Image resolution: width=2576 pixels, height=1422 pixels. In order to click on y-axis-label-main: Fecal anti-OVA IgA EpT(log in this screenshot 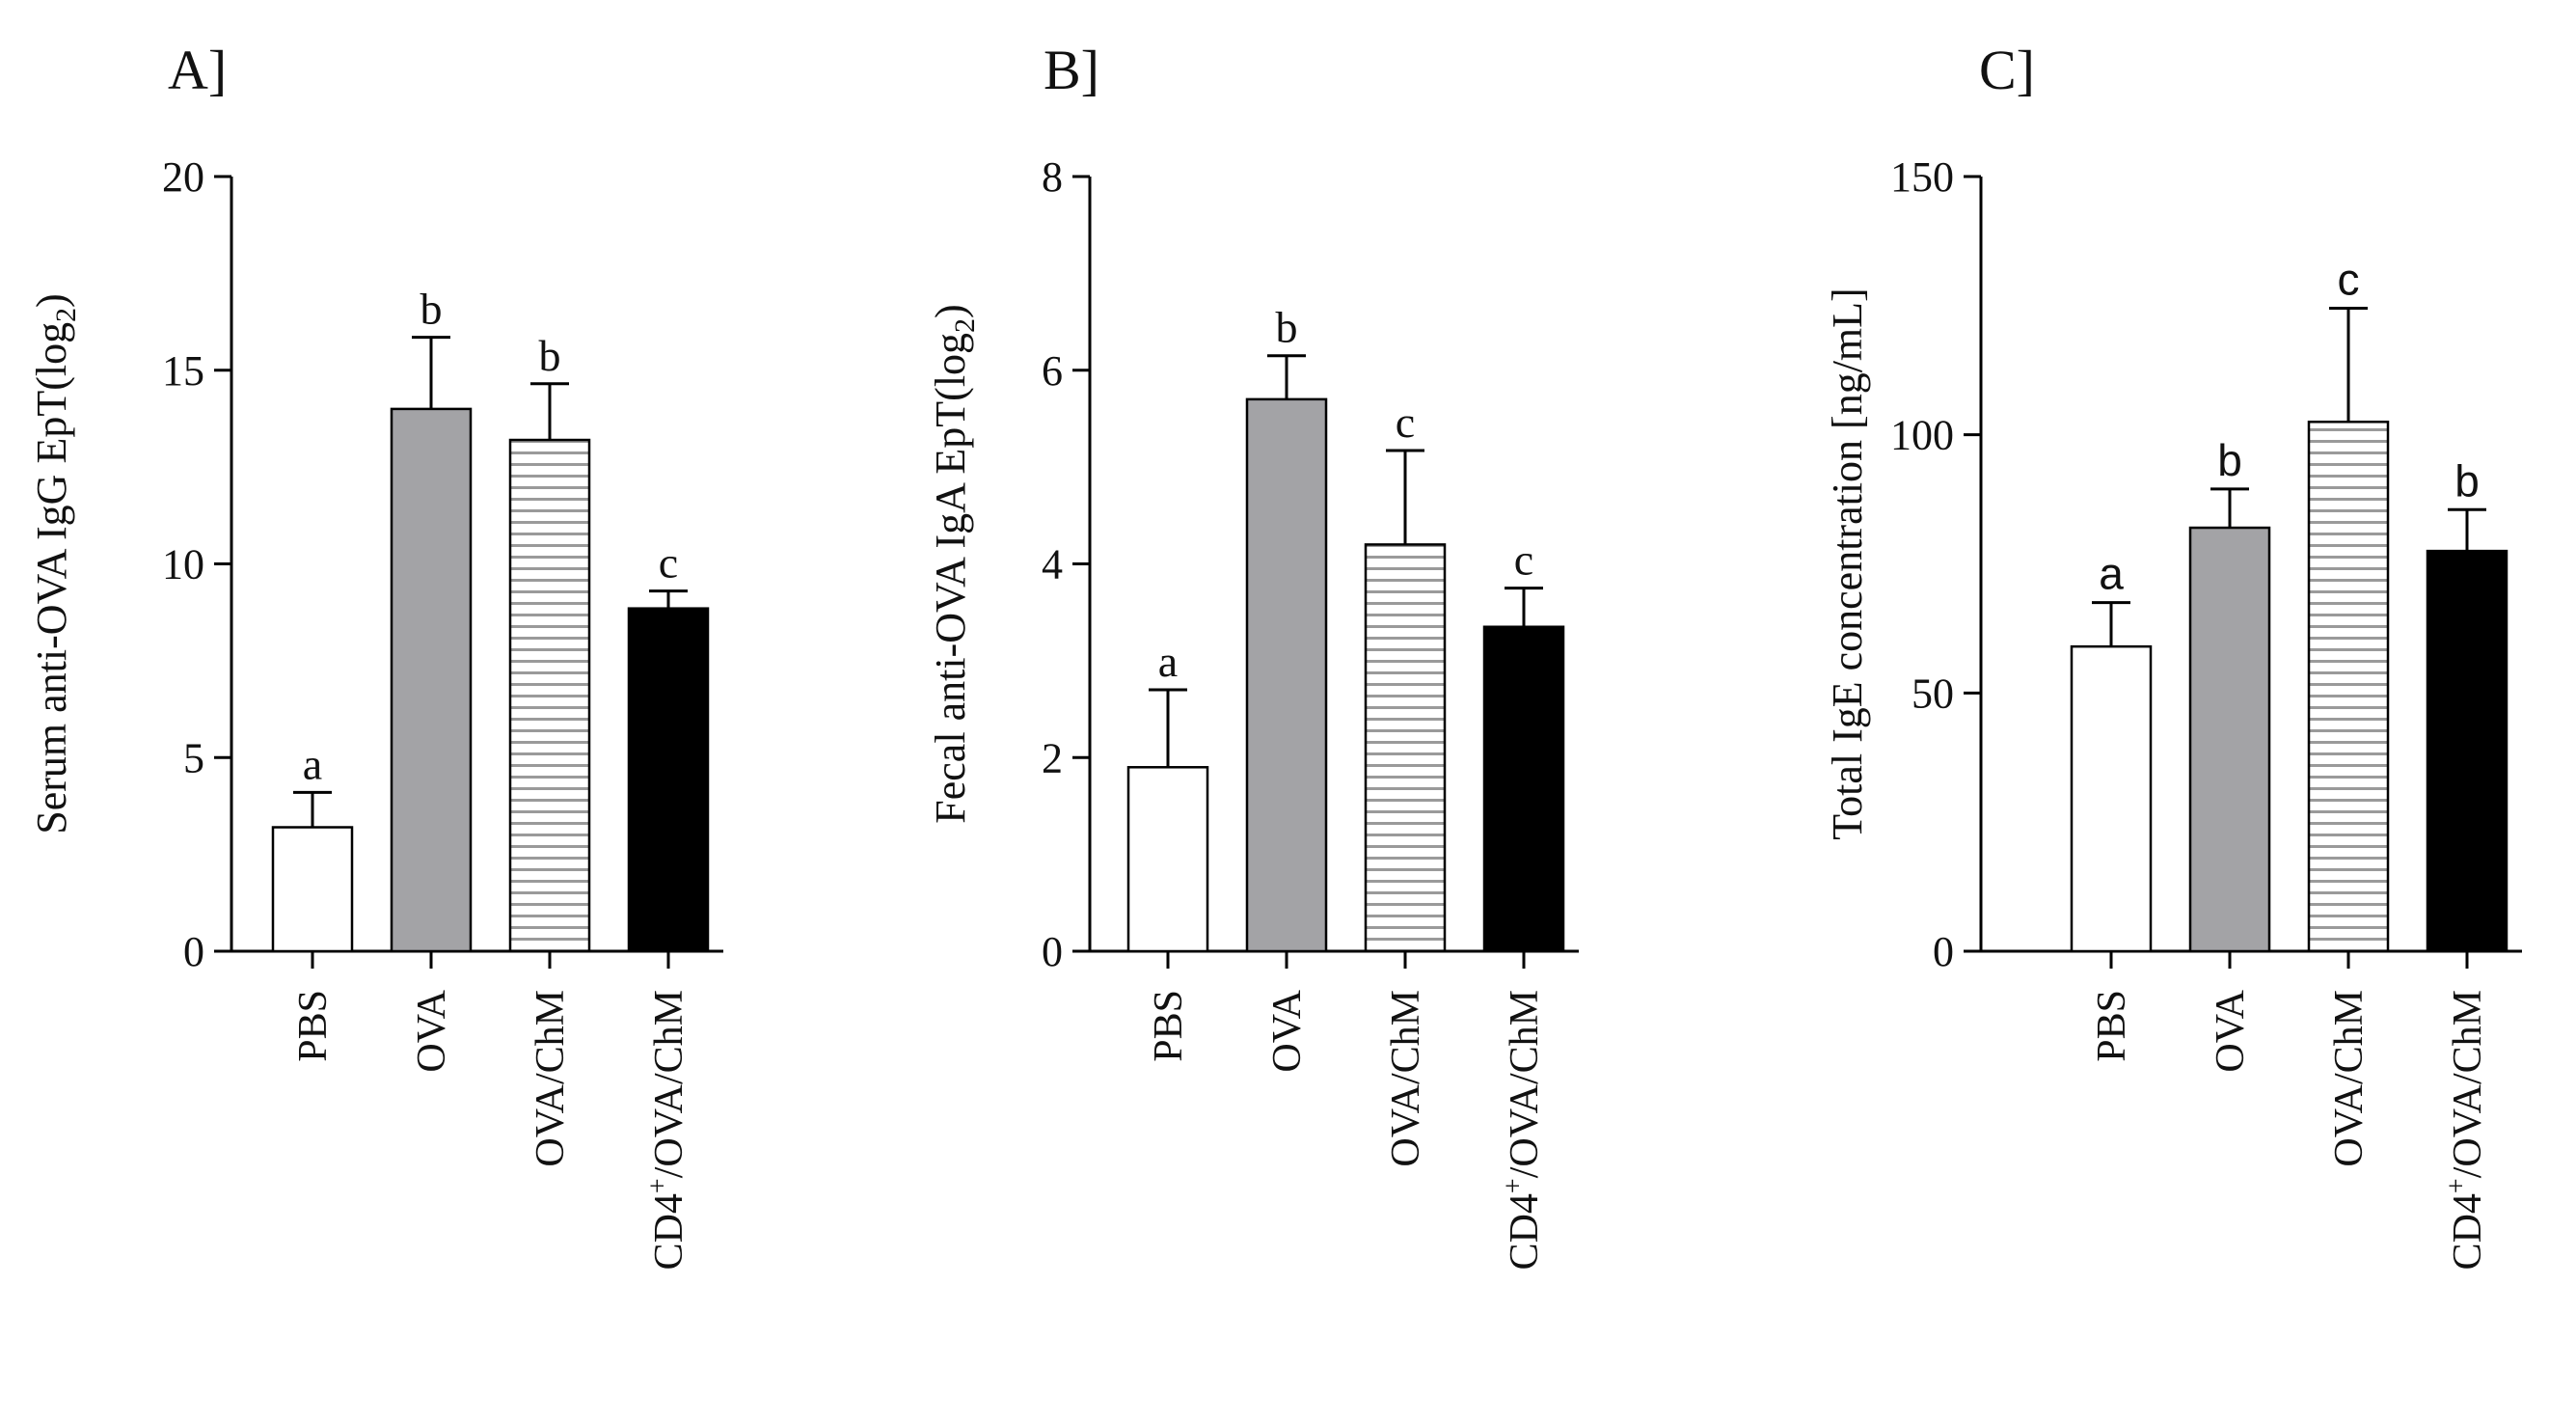, I will do `click(950, 578)`.